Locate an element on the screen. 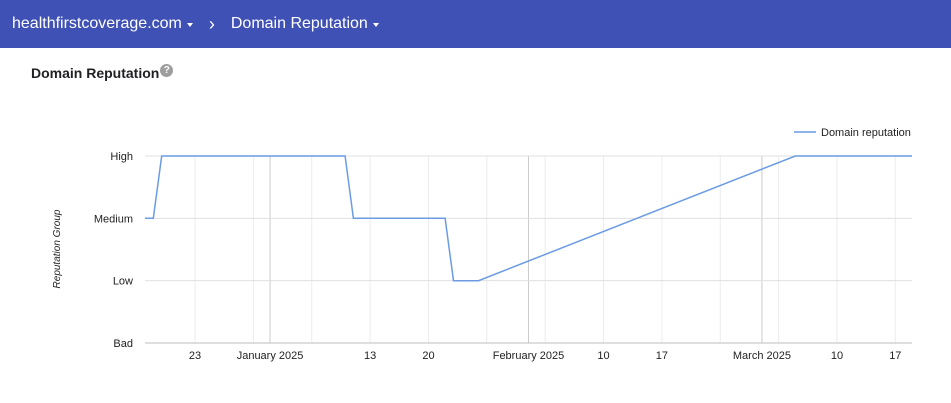  legend-label: Domain reputation is located at coordinates (866, 133).